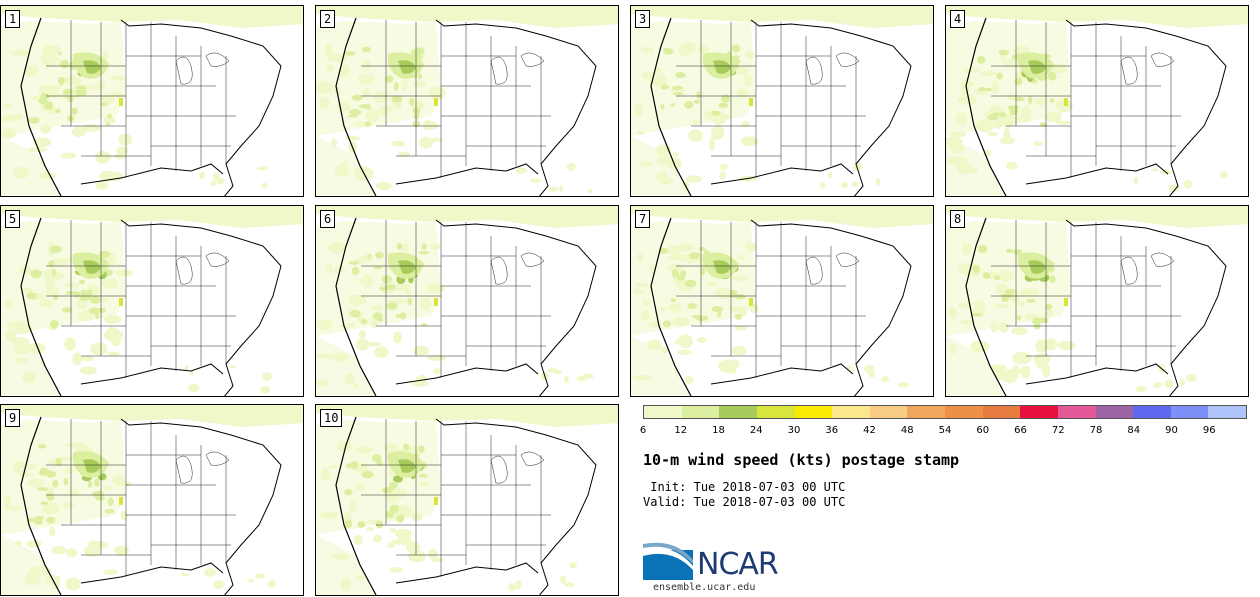 This screenshot has height=597, width=1260. Describe the element at coordinates (983, 430) in the screenshot. I see `colorbar-tick-label: 60` at that location.